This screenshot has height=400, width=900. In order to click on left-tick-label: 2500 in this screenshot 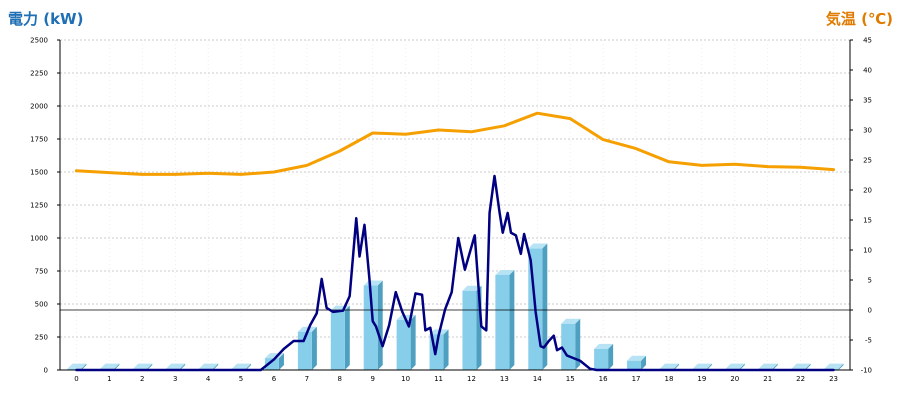, I will do `click(39, 41)`.